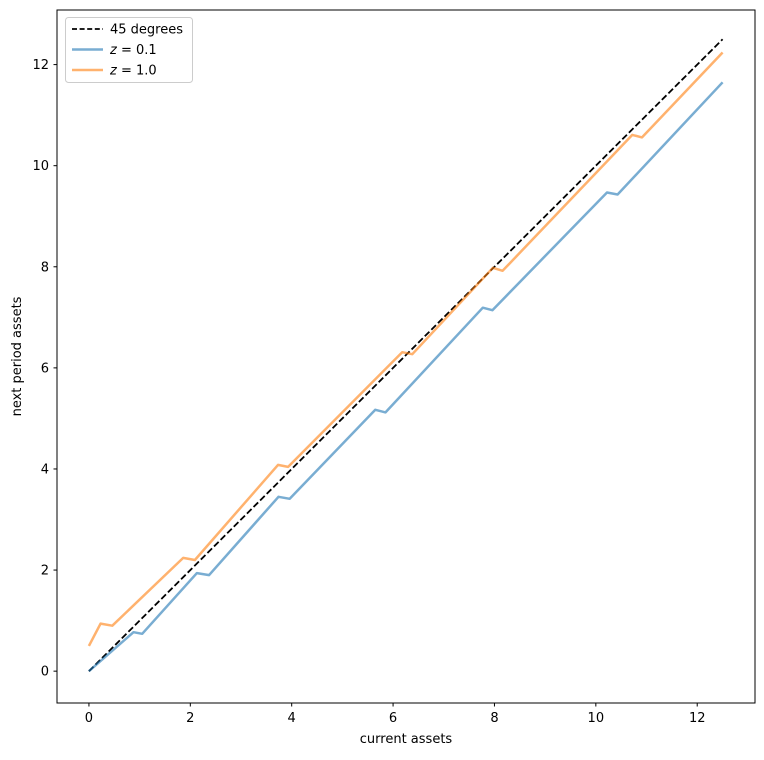 The width and height of the screenshot is (764, 760). What do you see at coordinates (45, 469) in the screenshot?
I see `y-tick-label: 4` at bounding box center [45, 469].